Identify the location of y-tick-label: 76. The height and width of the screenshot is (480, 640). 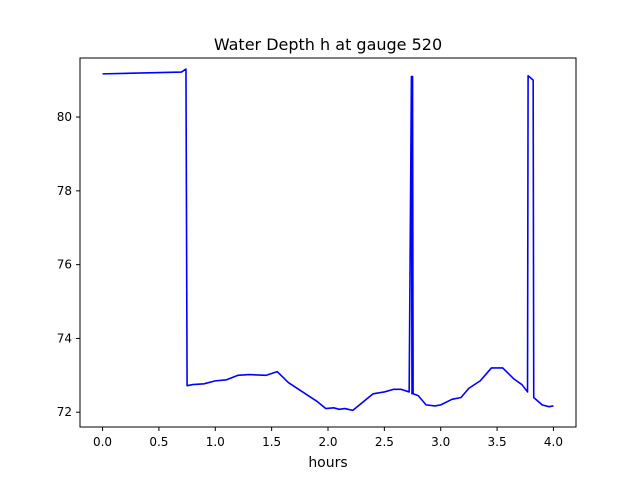
(64, 265).